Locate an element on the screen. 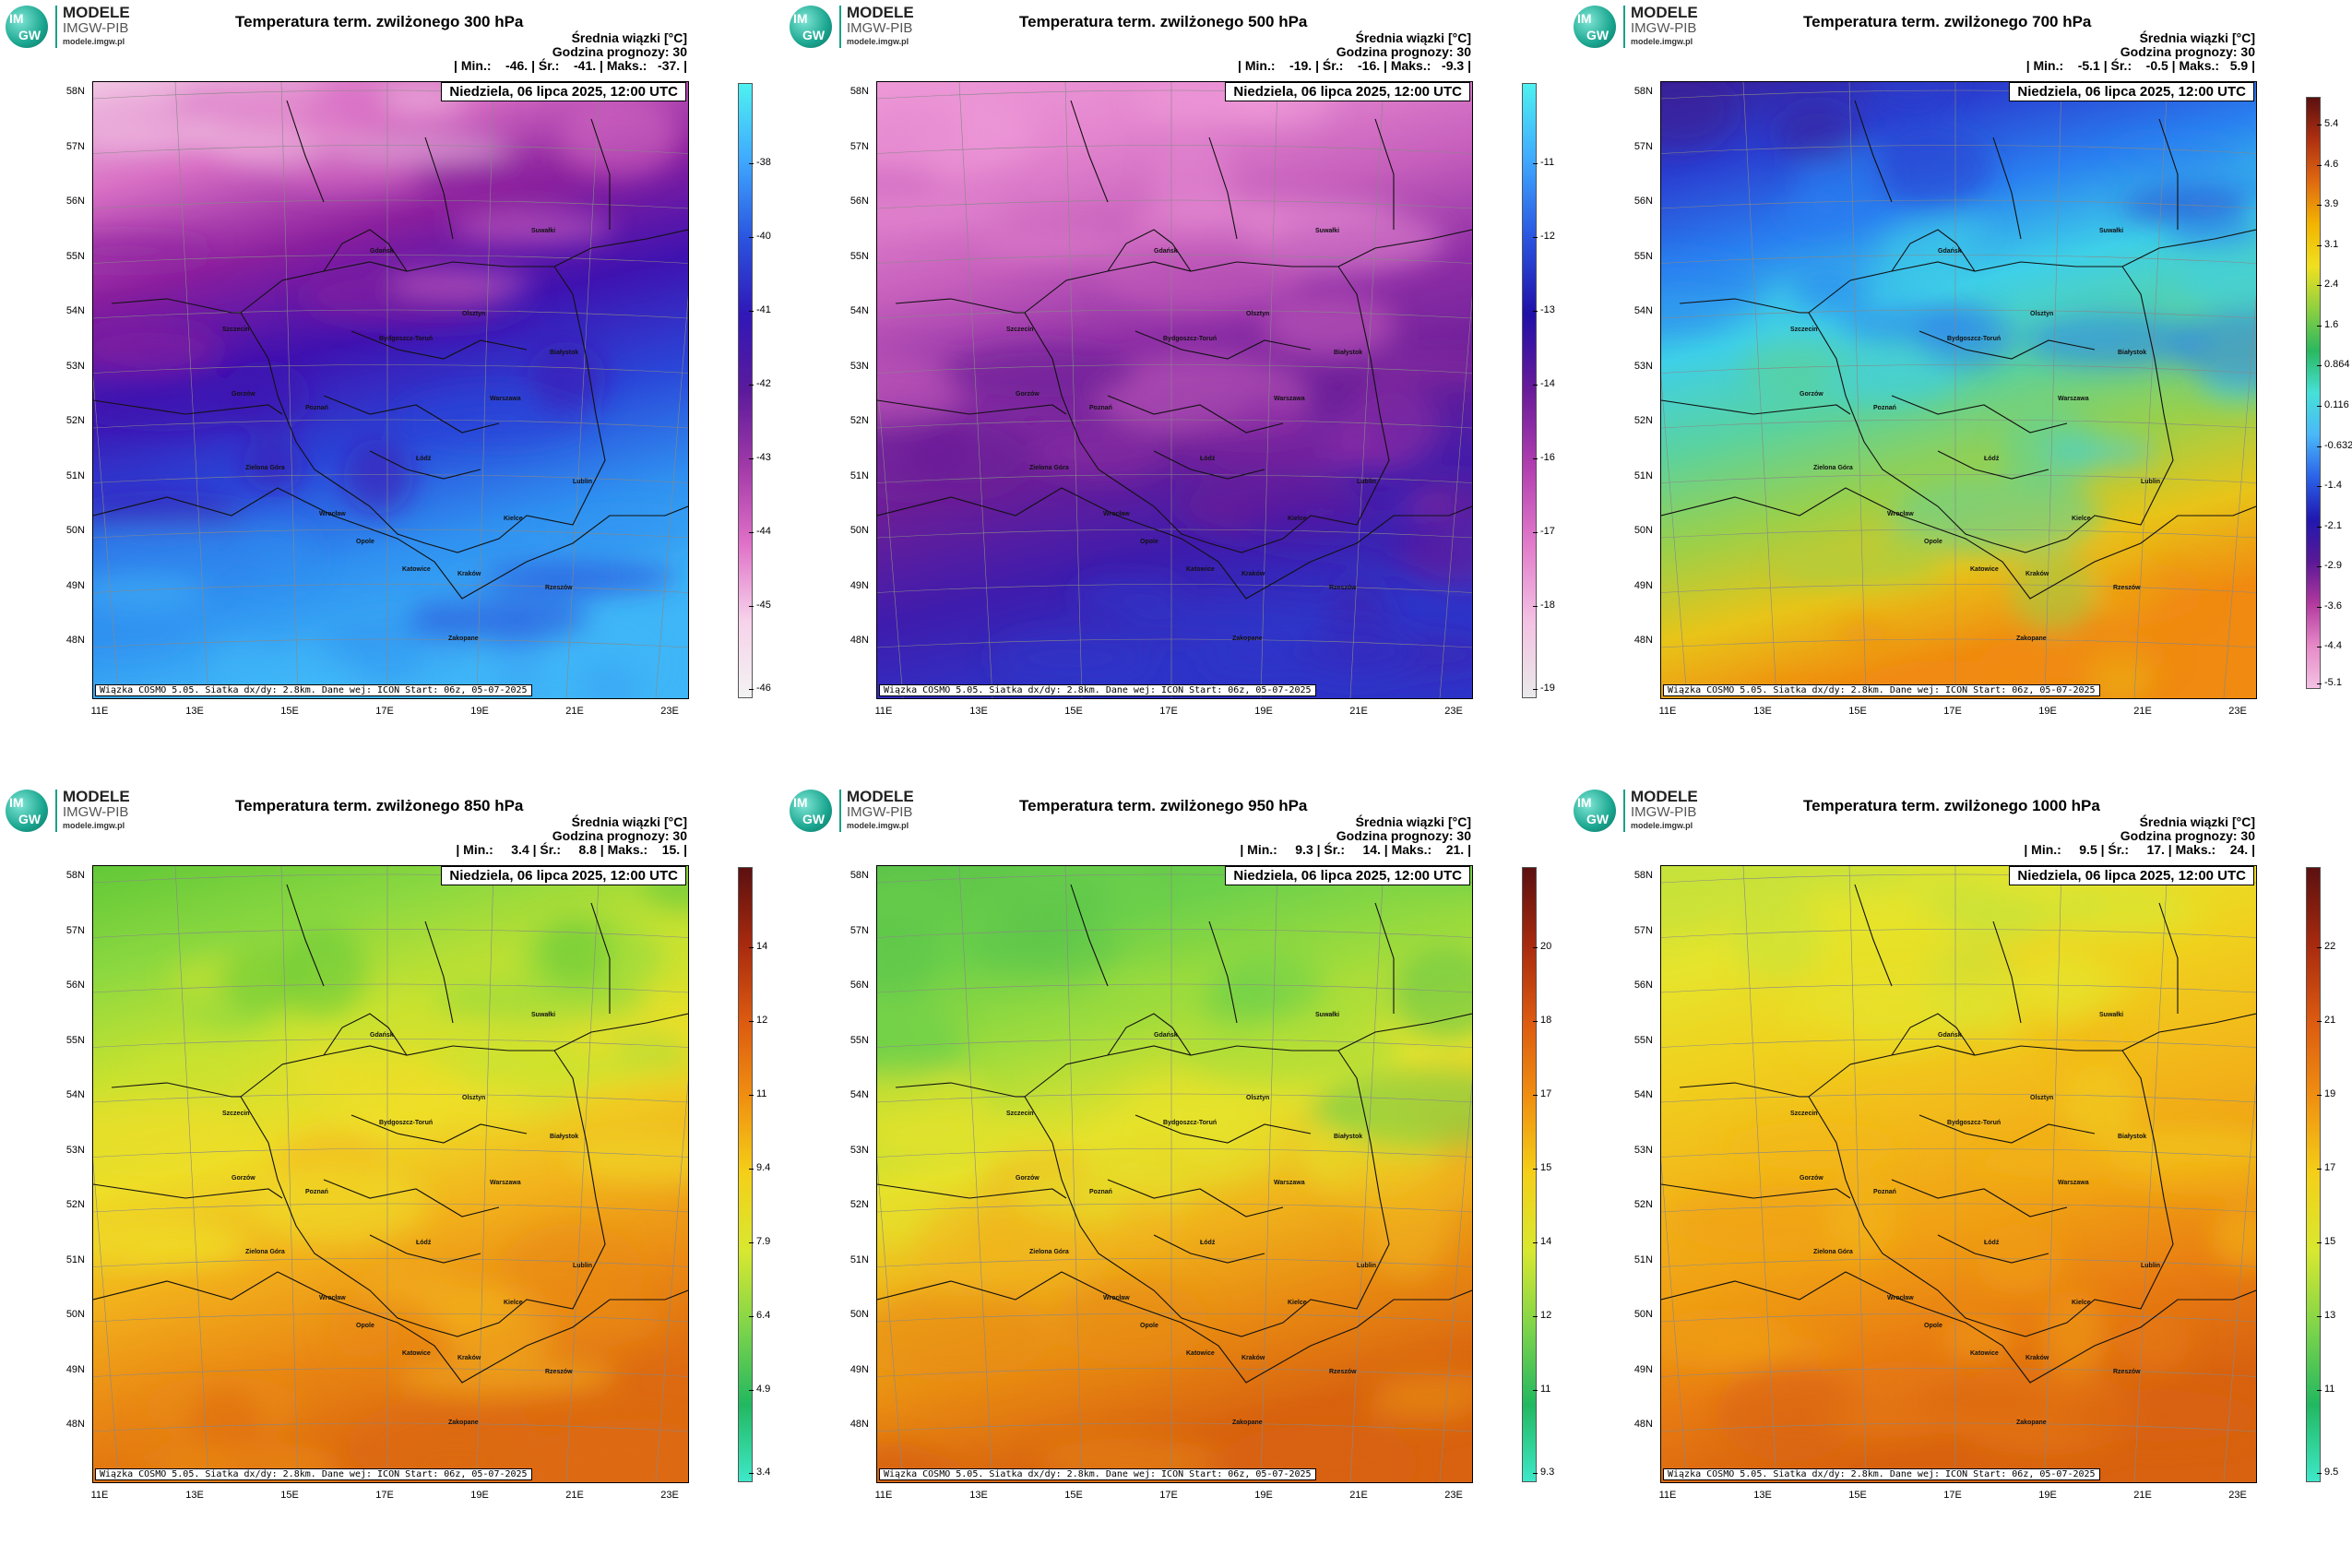 Image resolution: width=2352 pixels, height=1568 pixels. city-label: Poznań is located at coordinates (1884, 1192).